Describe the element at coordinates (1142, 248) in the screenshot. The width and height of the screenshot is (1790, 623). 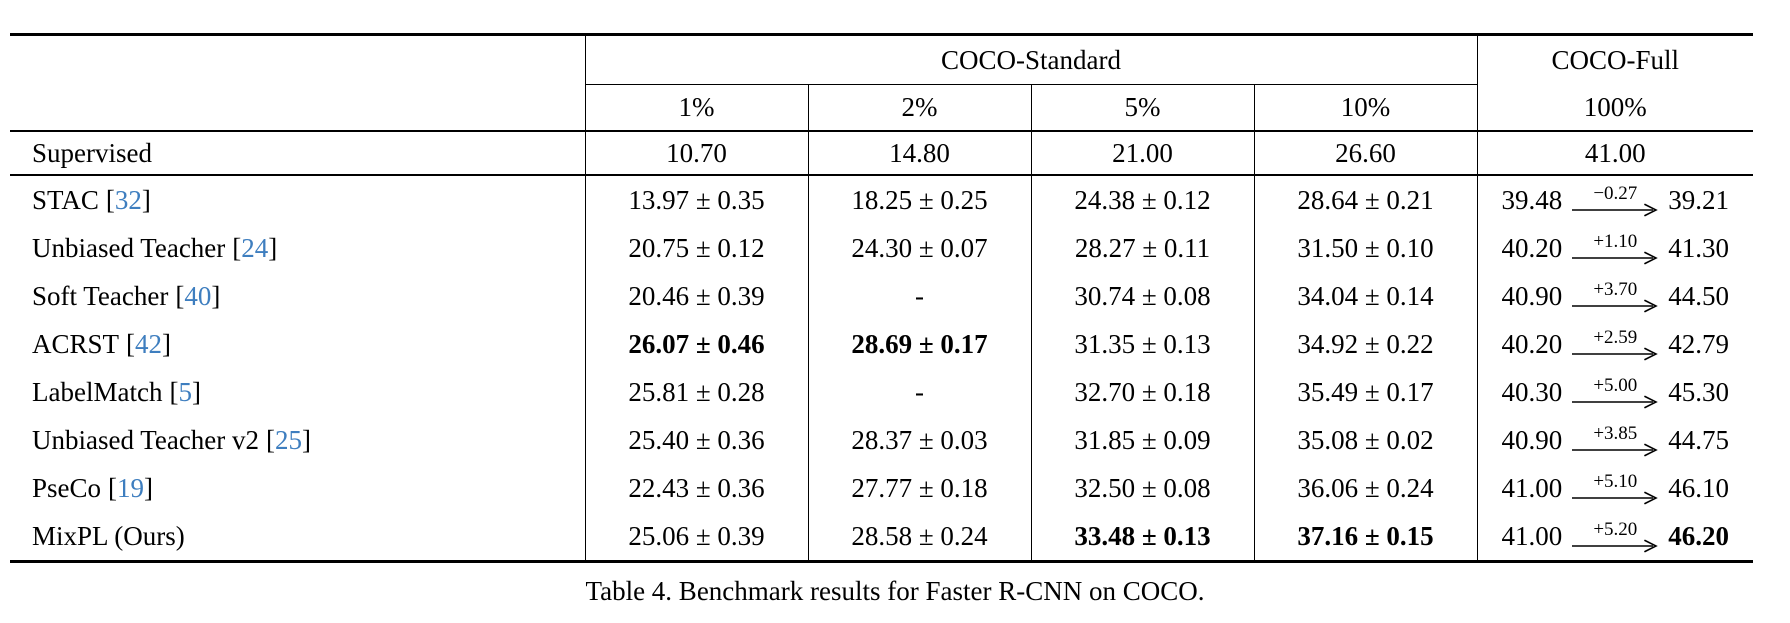
I see `metric-cell: 28.27 ± 0.11` at that location.